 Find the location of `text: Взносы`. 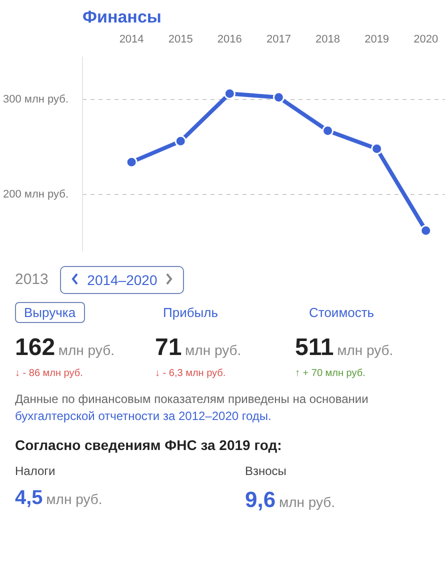

text: Взносы is located at coordinates (265, 471).